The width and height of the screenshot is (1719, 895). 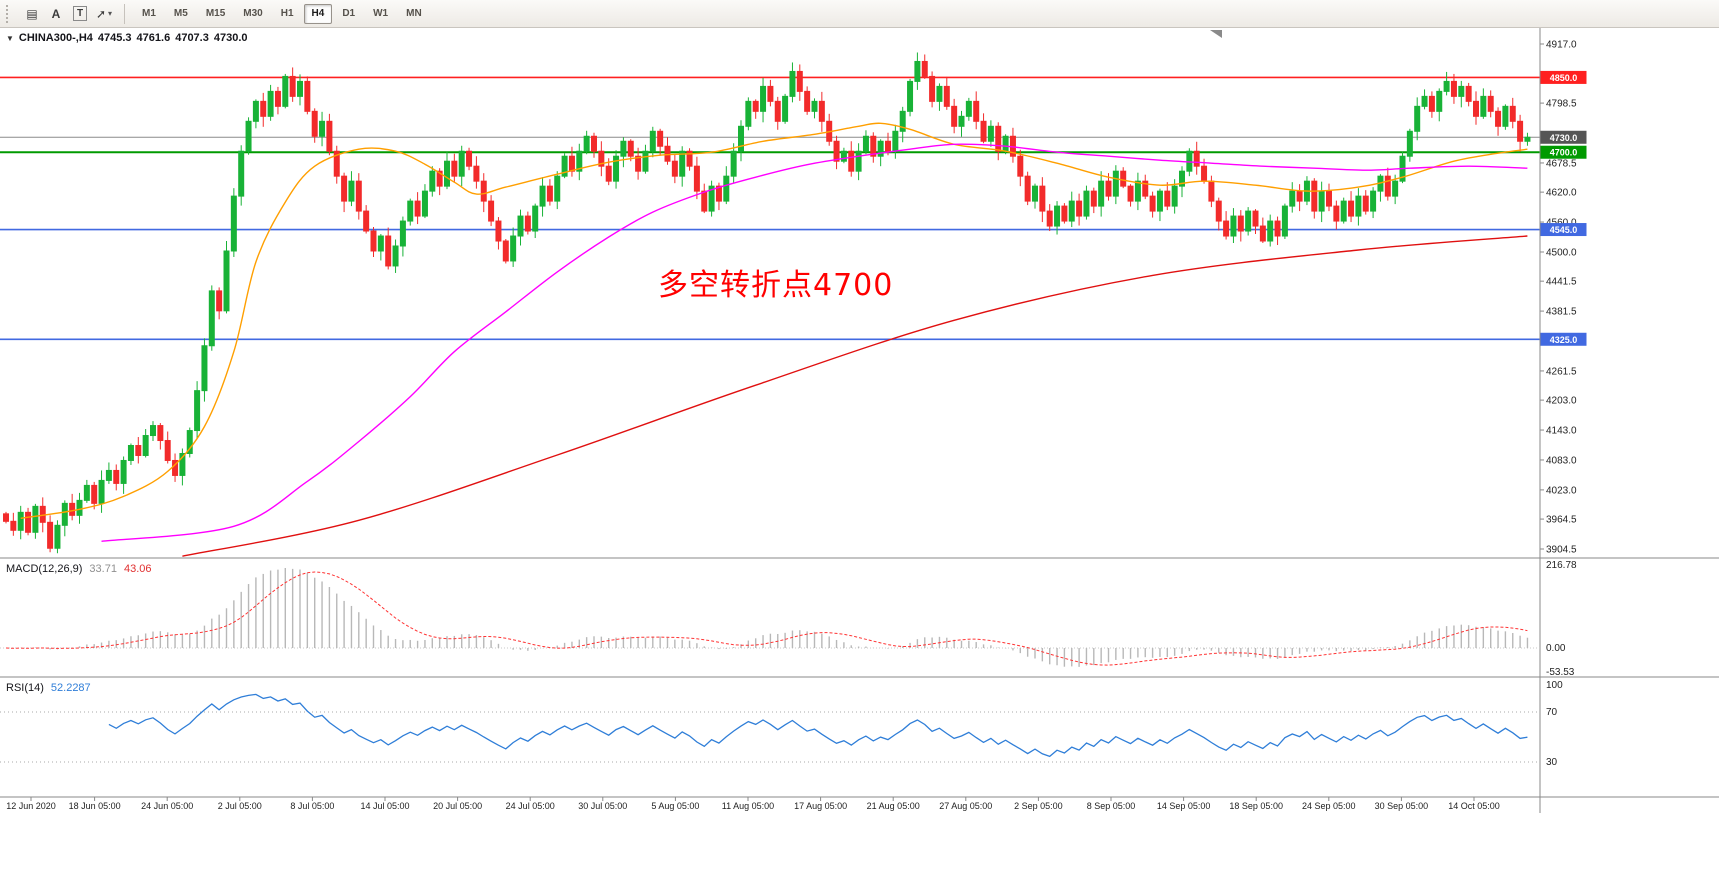 What do you see at coordinates (10, 38) in the screenshot?
I see `collapse-icon: ▼` at bounding box center [10, 38].